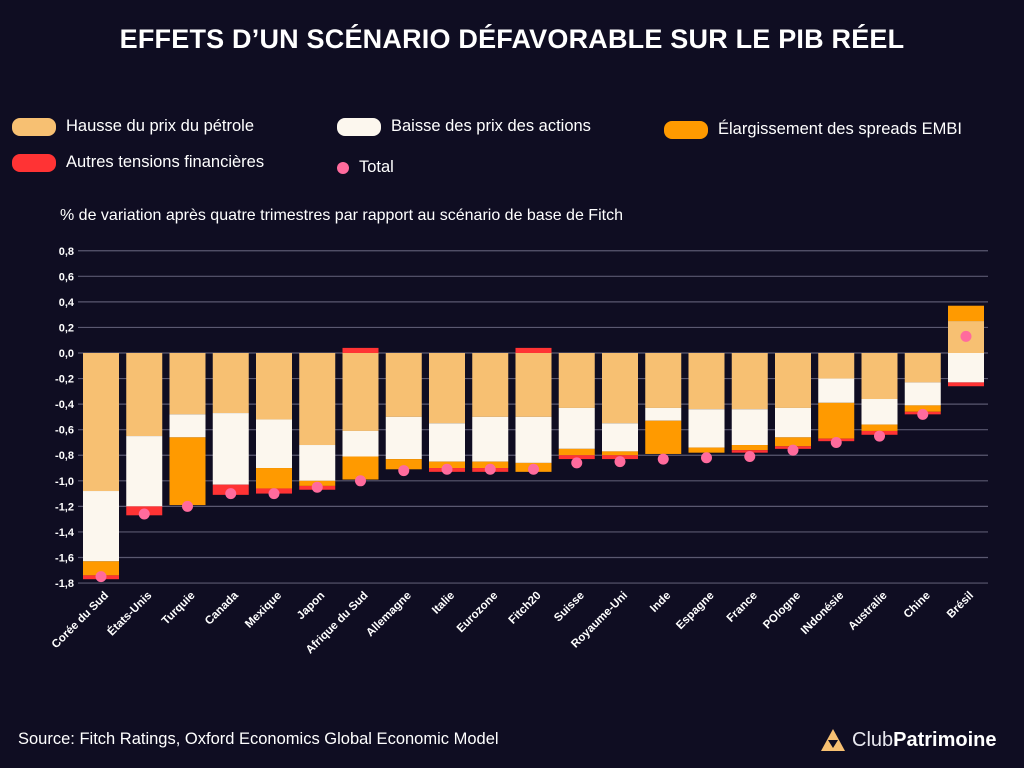  What do you see at coordinates (263, 610) in the screenshot?
I see `x-tick-label: Mexique` at bounding box center [263, 610].